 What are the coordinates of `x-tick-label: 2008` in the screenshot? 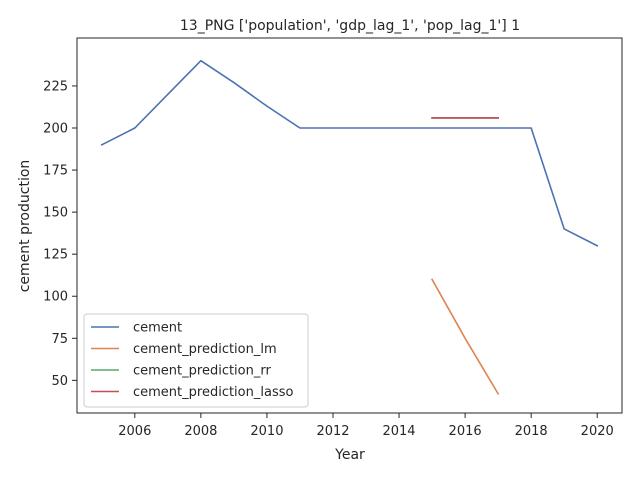 It's located at (200, 431).